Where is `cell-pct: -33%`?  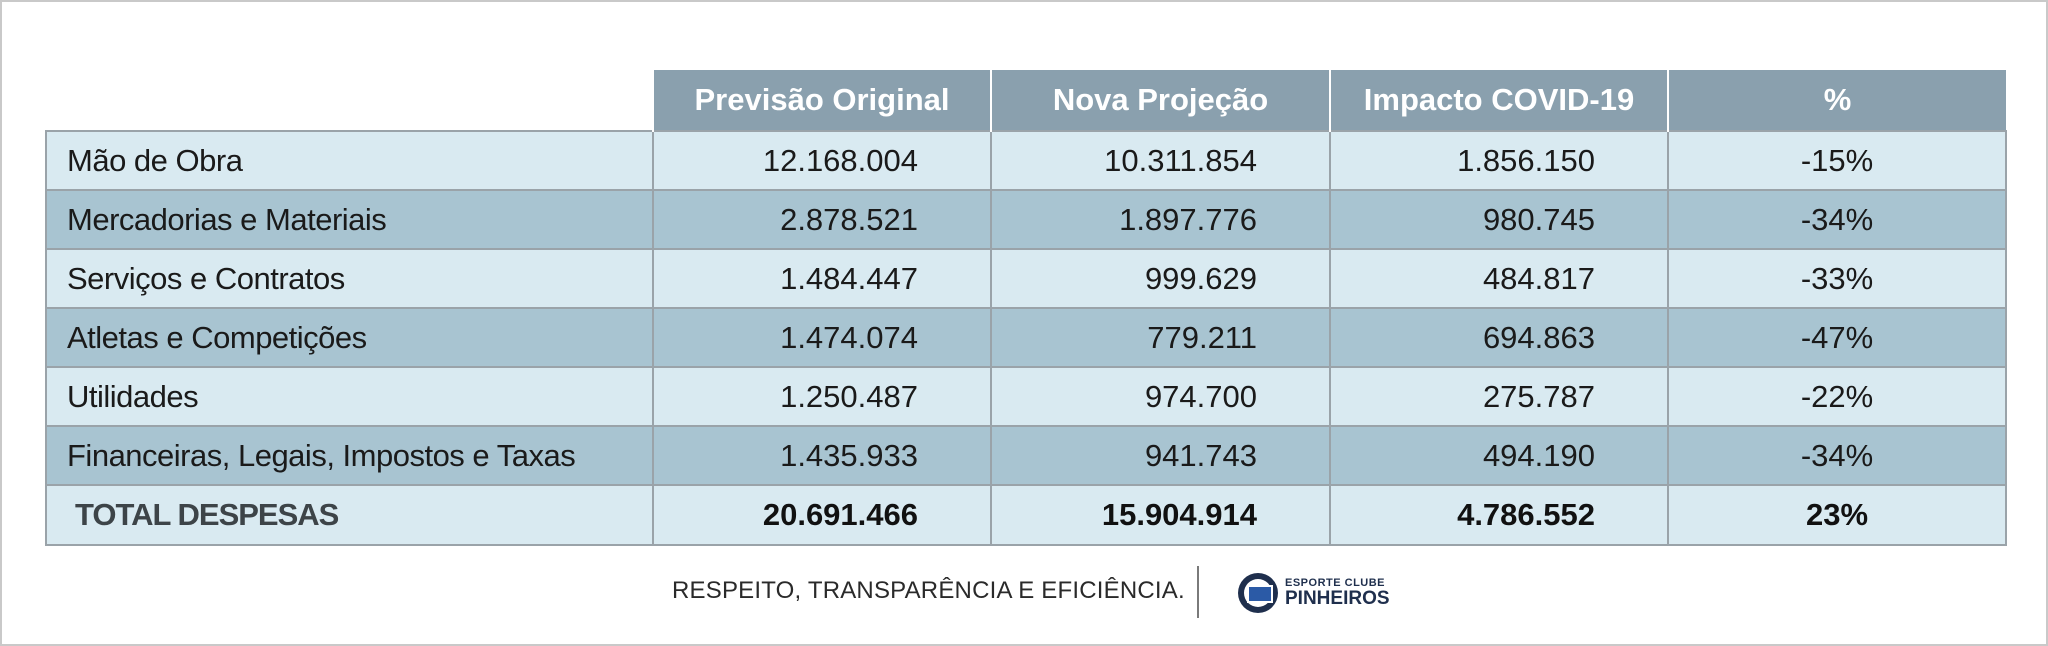 cell-pct: -33% is located at coordinates (1837, 278).